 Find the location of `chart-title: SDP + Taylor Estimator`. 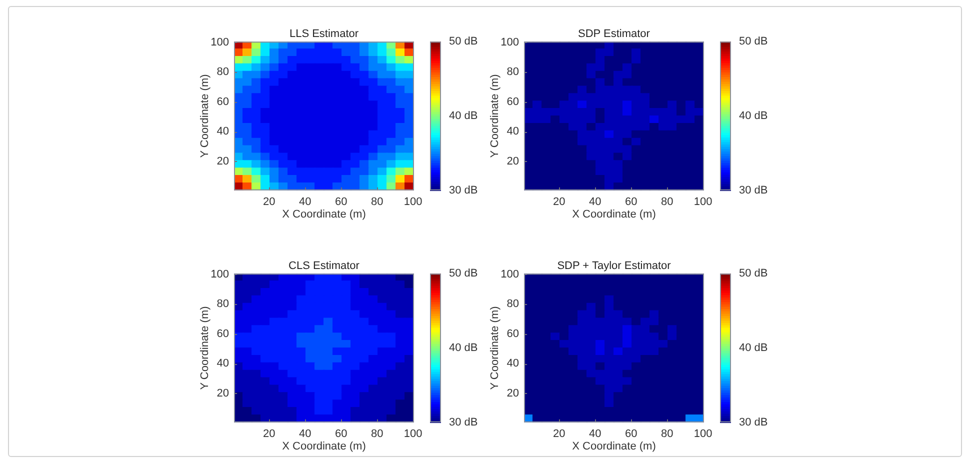

chart-title: SDP + Taylor Estimator is located at coordinates (614, 266).